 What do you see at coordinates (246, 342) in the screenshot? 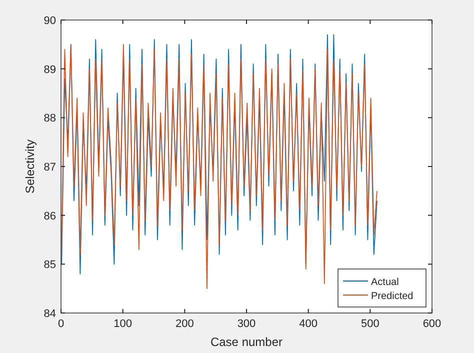
I see `x-axis-title: Case number` at bounding box center [246, 342].